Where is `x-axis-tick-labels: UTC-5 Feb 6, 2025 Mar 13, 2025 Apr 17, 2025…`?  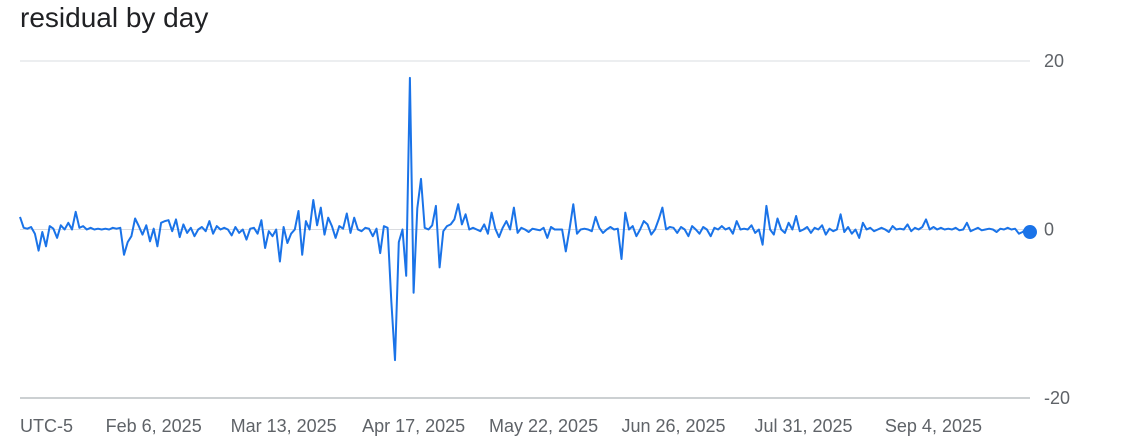
x-axis-tick-labels: UTC-5 Feb 6, 2025 Mar 13, 2025 Apr 17, 2025… is located at coordinates (501, 426).